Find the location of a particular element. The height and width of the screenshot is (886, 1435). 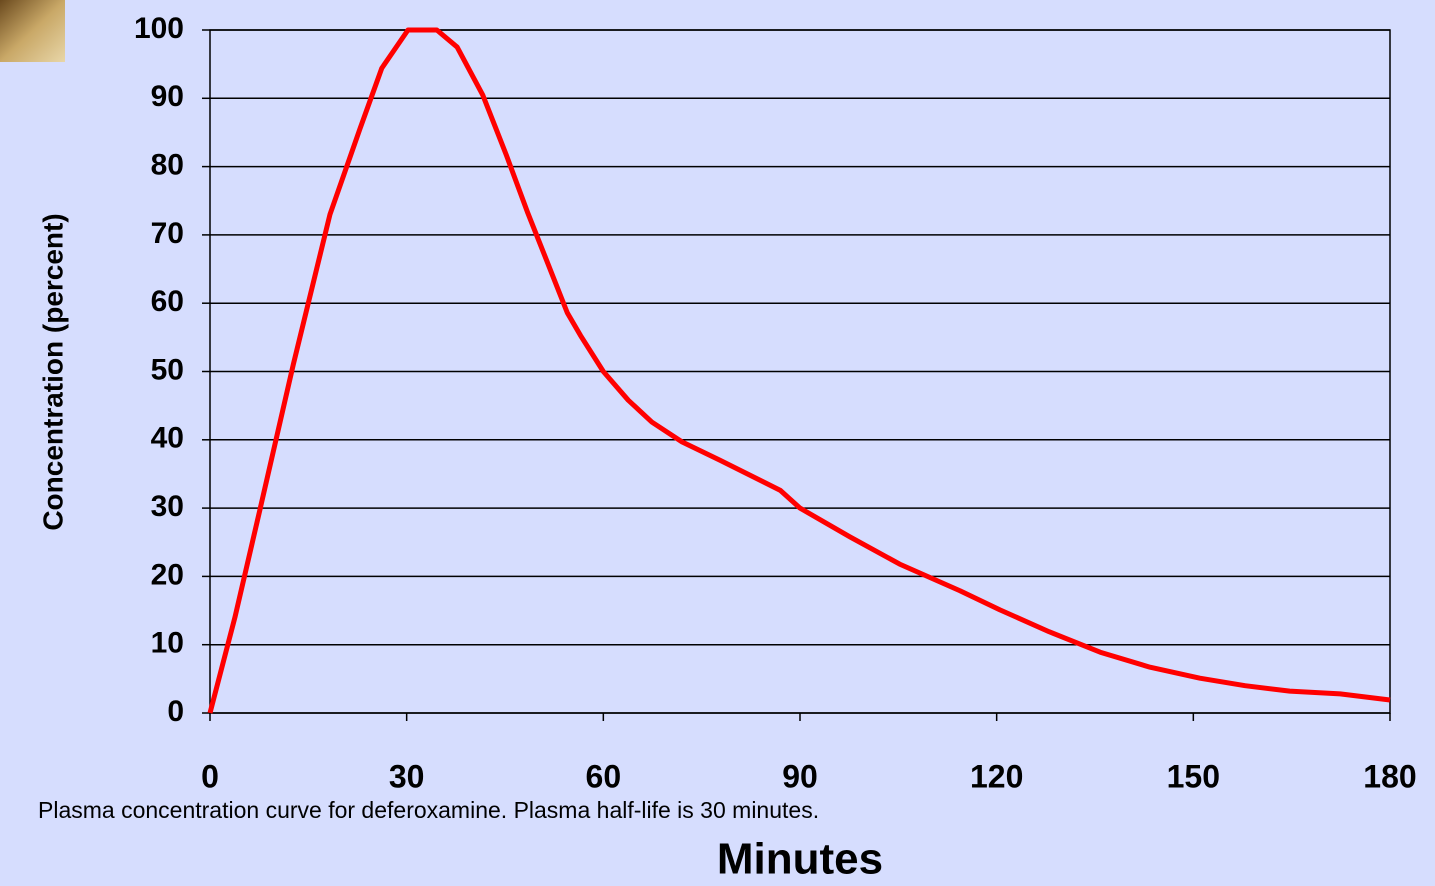

y-tick-label: 0 is located at coordinates (175, 711).